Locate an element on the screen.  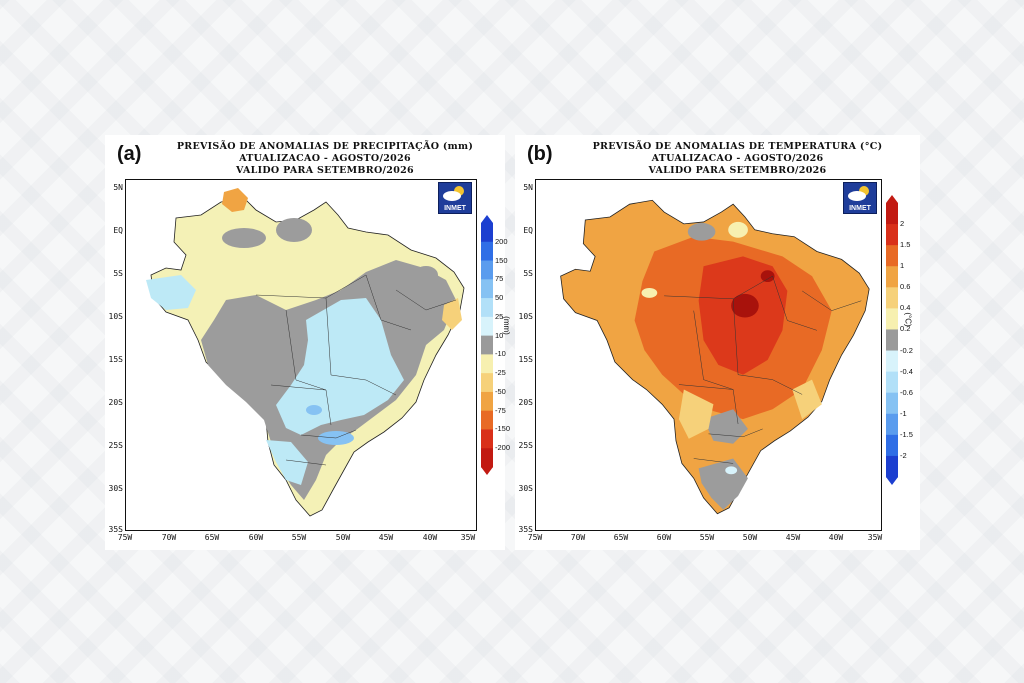
colorbar-label: 0.6 is located at coordinates (905, 287).